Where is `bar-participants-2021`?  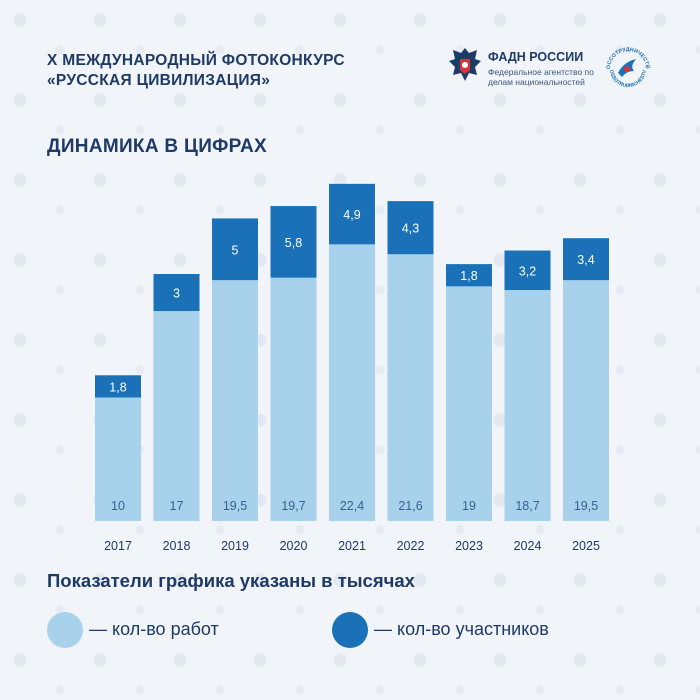 bar-participants-2021 is located at coordinates (352, 214).